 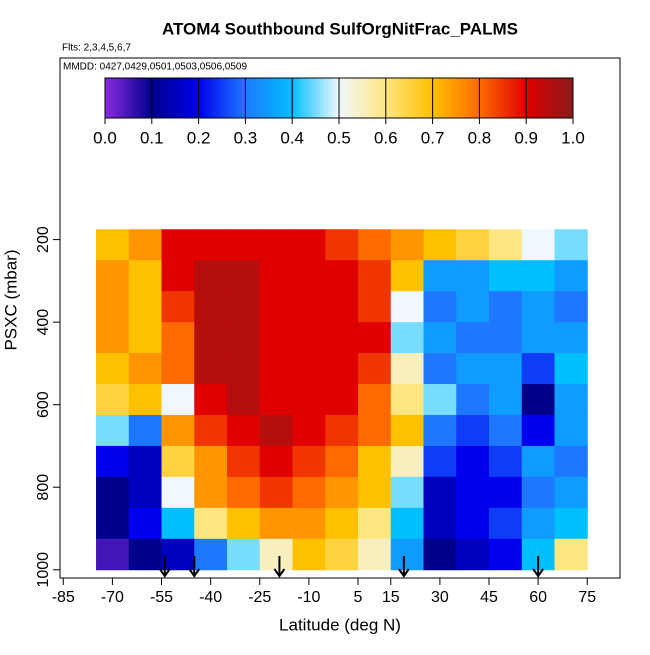 I want to click on y-tick-label: 1000, so click(x=43, y=570).